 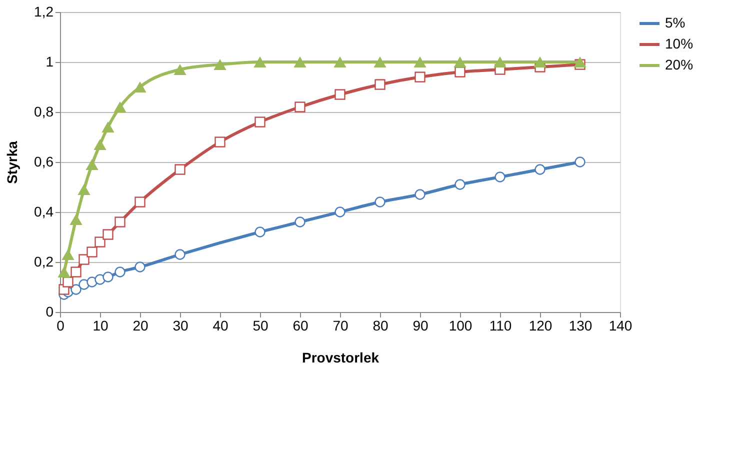 What do you see at coordinates (580, 326) in the screenshot?
I see `x-tick-label: 130` at bounding box center [580, 326].